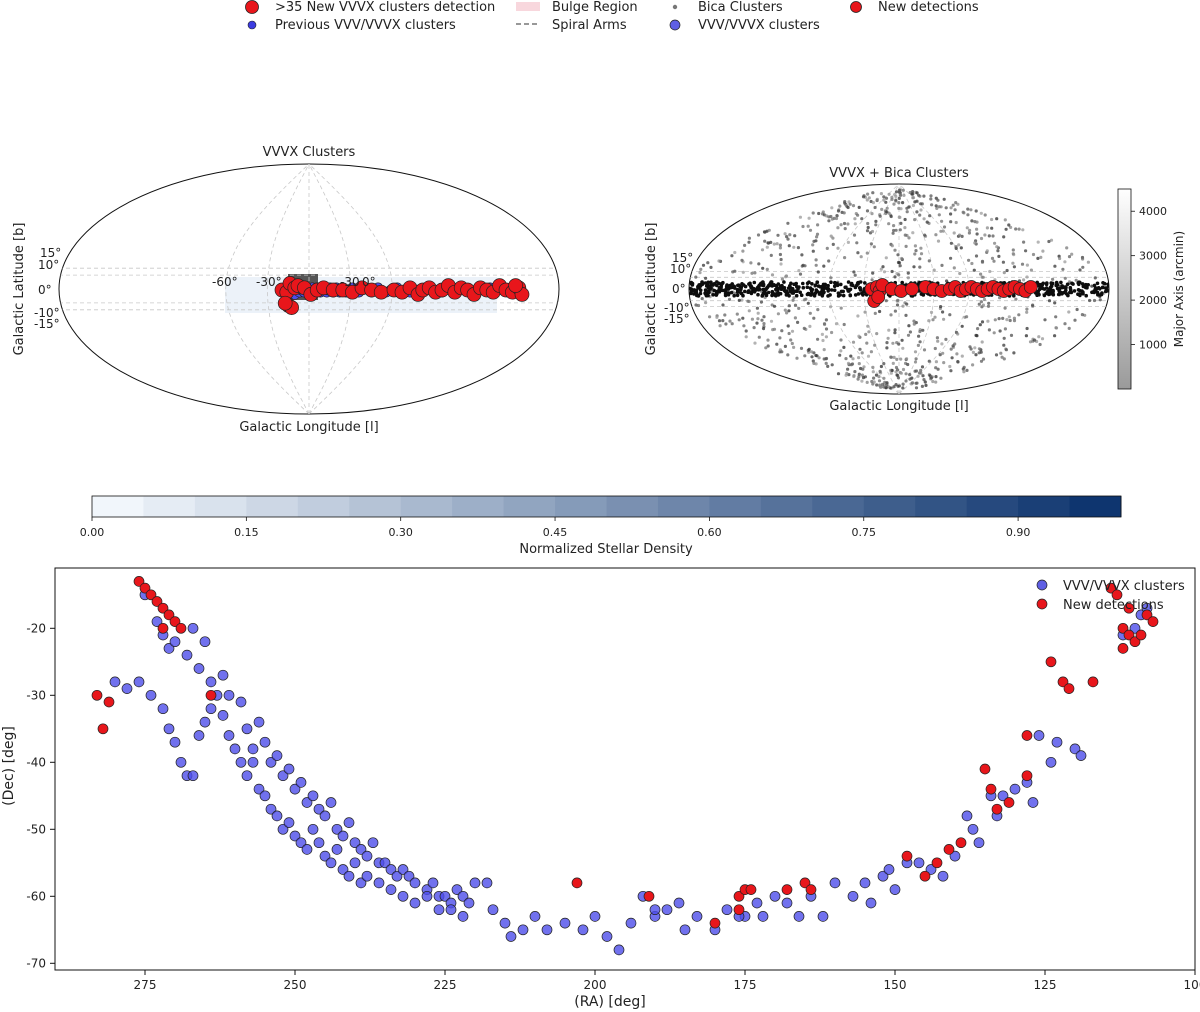 This screenshot has width=1200, height=1012. Describe the element at coordinates (528, 6) in the screenshot. I see `legend-marker-bulge-patch` at that location.